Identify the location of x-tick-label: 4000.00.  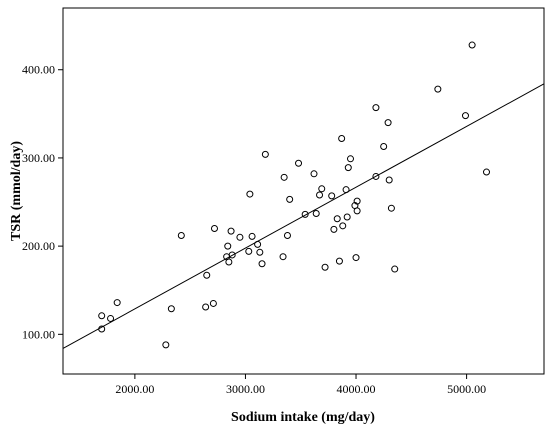
(356, 389).